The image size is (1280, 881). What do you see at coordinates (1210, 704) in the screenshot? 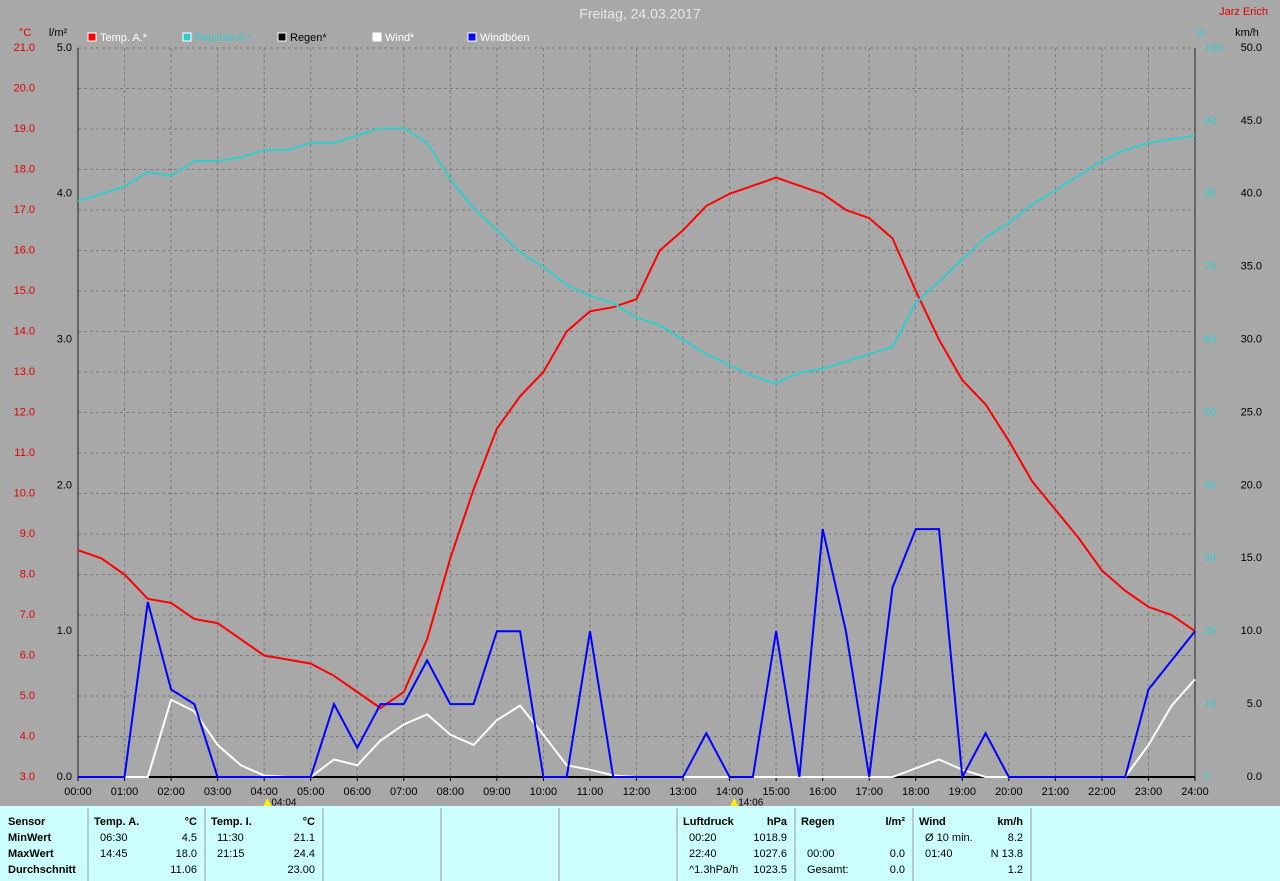
I see `y2-tick-label: 10` at bounding box center [1210, 704].